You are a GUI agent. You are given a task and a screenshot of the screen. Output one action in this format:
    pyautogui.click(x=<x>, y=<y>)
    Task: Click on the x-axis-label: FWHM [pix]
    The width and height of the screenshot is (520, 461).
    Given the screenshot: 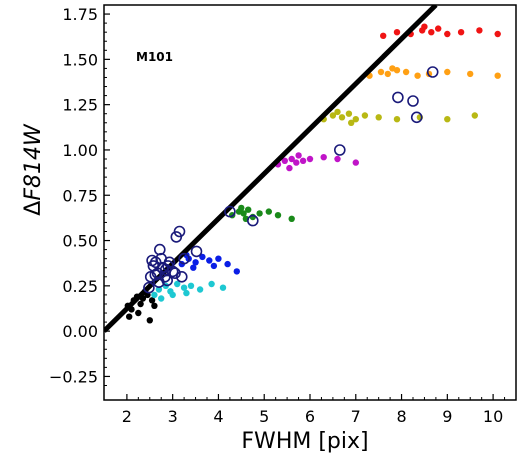 What is the action you would take?
    pyautogui.click(x=304, y=441)
    